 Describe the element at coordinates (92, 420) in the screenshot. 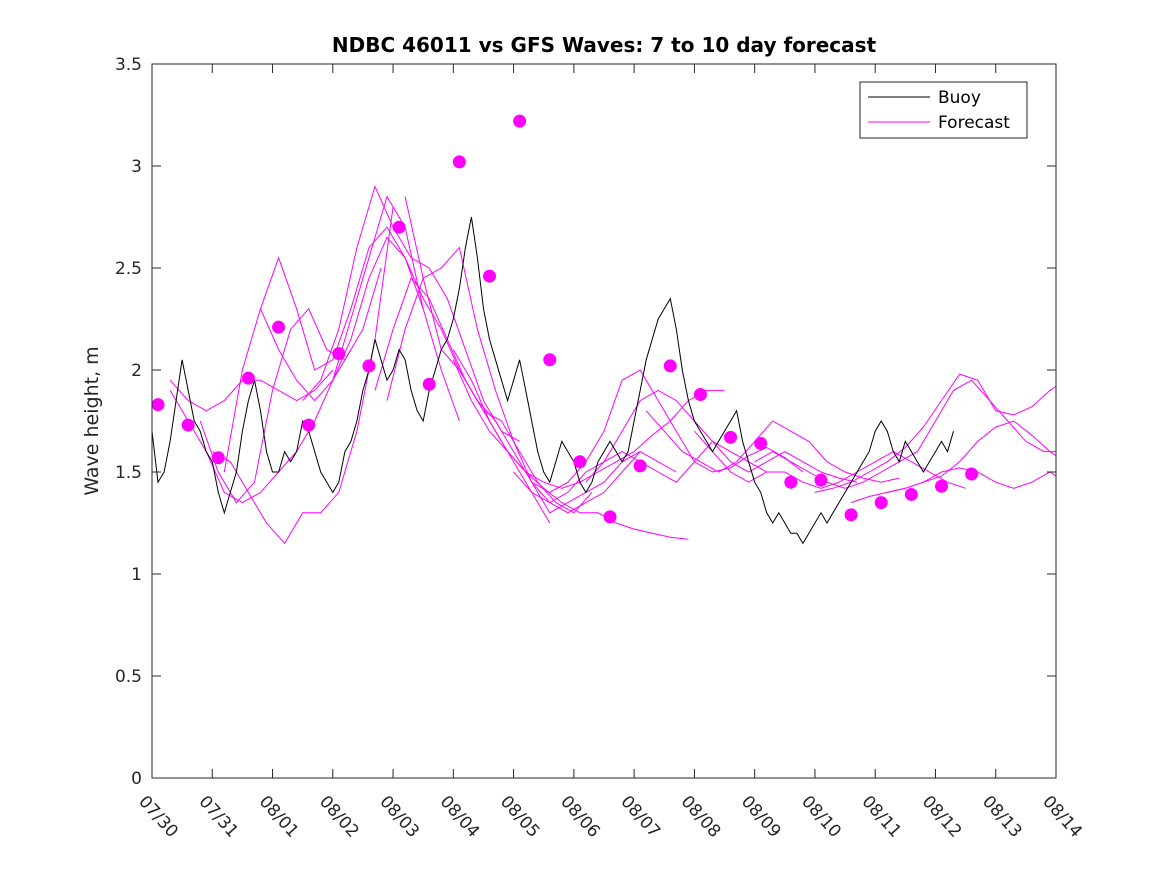

I see `y-axis-label: Wave height, m` at that location.